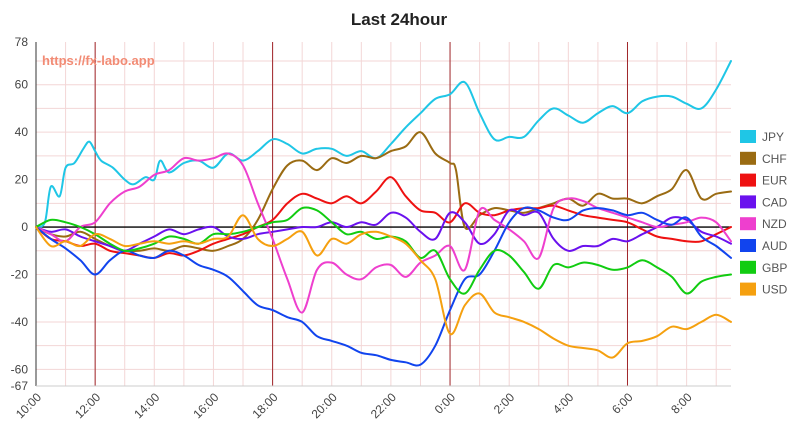 The width and height of the screenshot is (798, 425). What do you see at coordinates (399, 19) in the screenshot?
I see `chart-title: Last 24hour` at bounding box center [399, 19].